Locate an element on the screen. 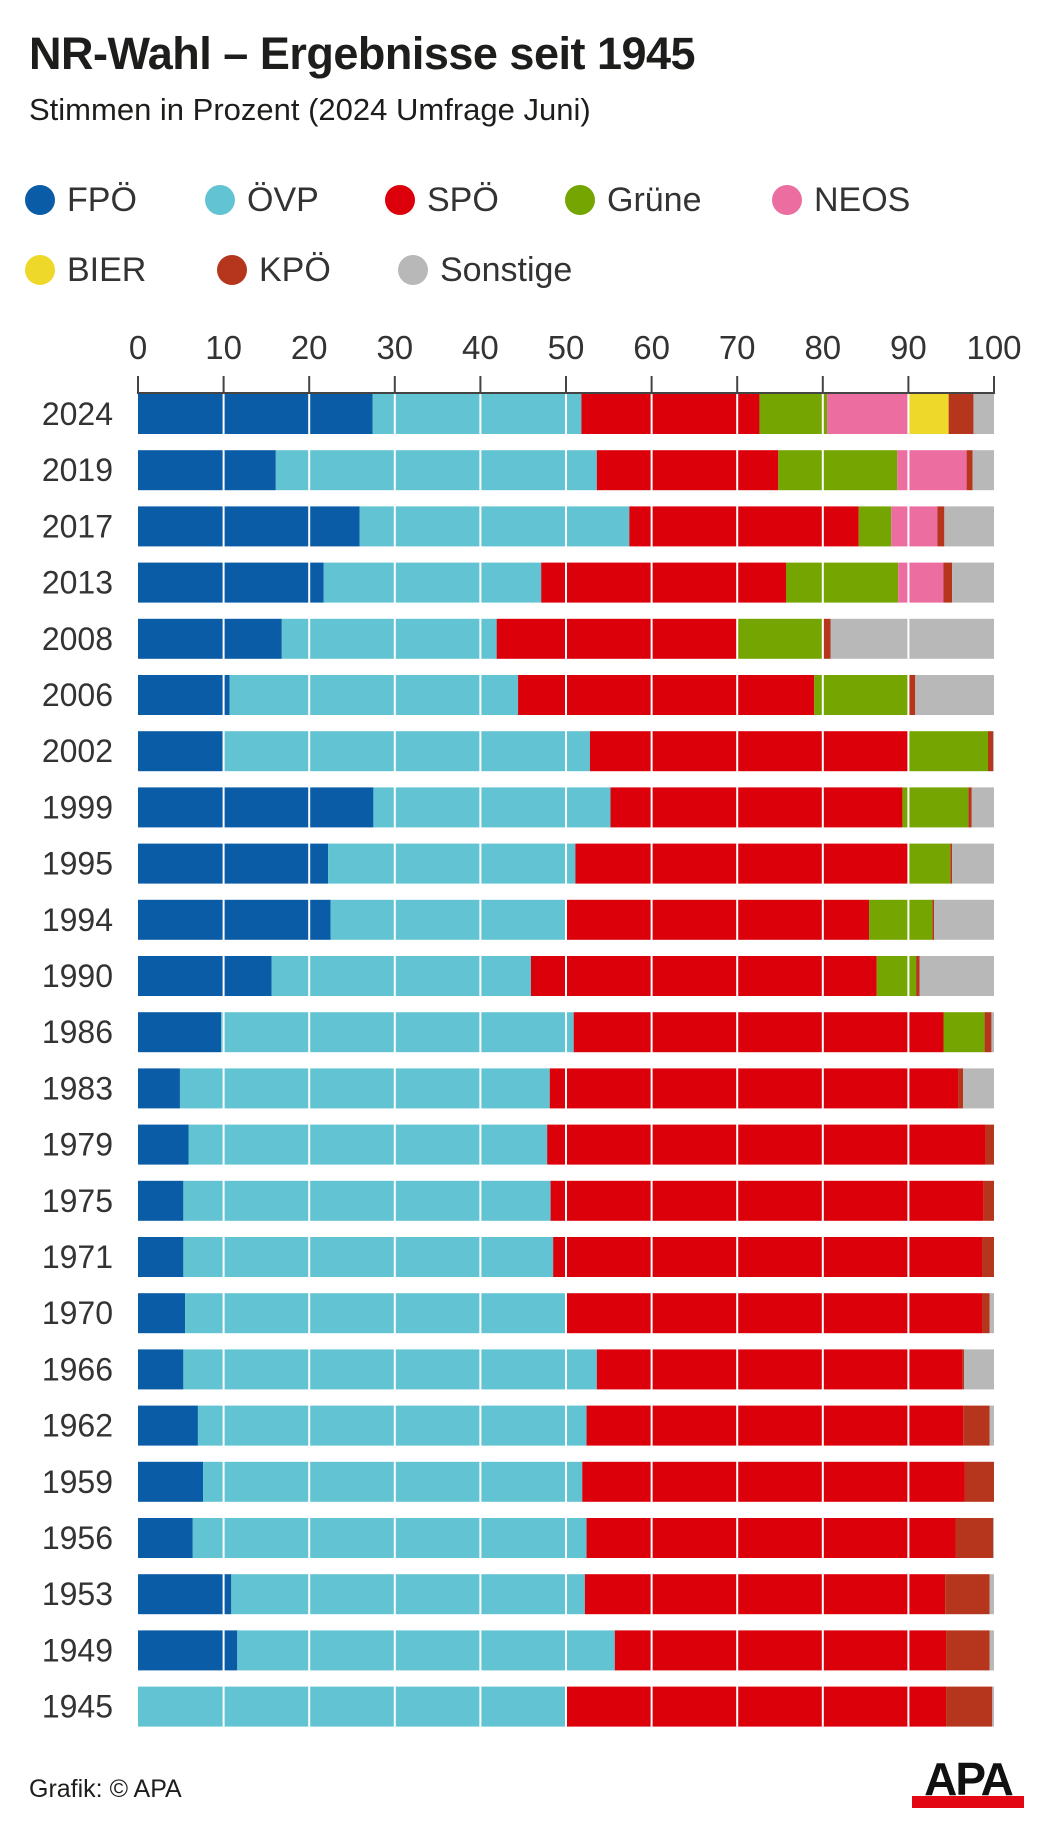  legend-swatch-neos is located at coordinates (787, 200).